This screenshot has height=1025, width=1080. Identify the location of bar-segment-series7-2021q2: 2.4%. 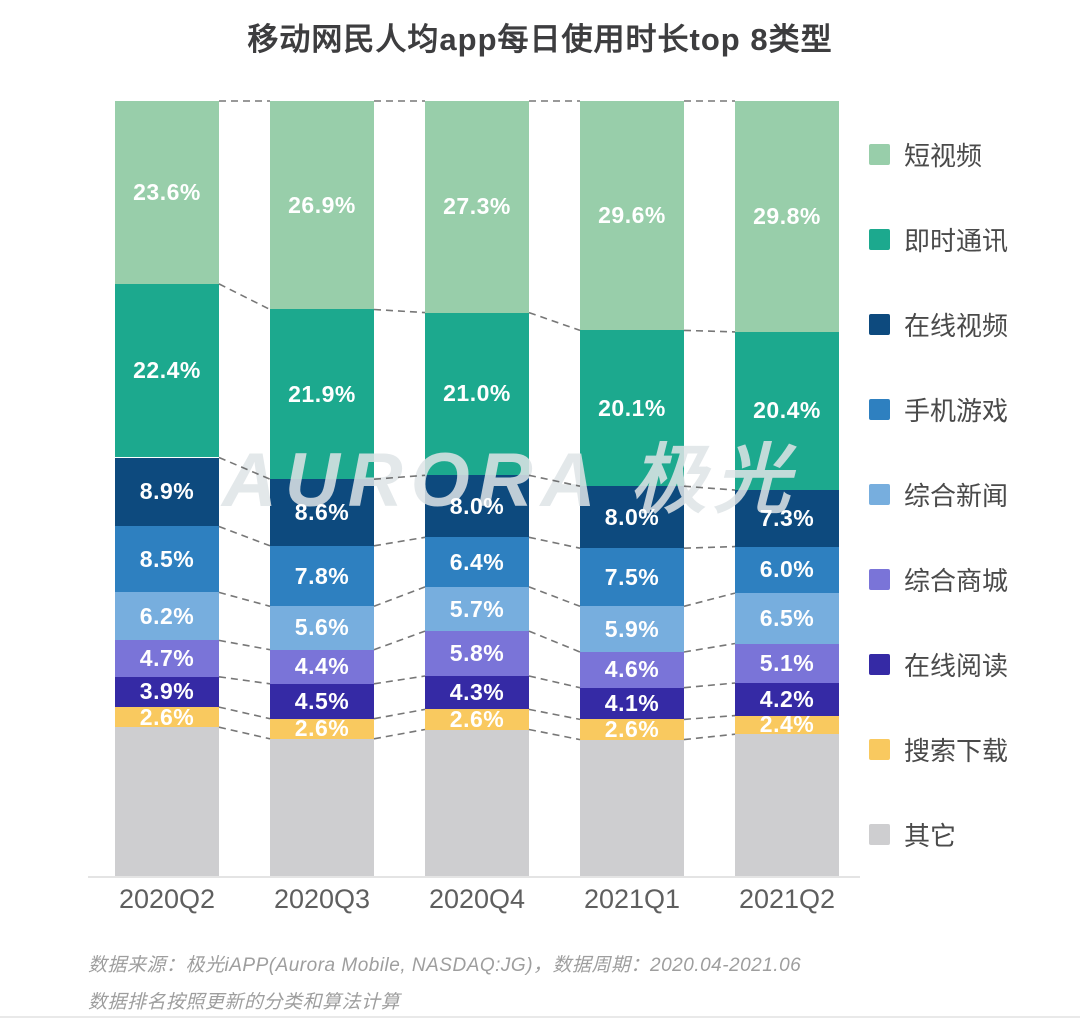
(787, 724).